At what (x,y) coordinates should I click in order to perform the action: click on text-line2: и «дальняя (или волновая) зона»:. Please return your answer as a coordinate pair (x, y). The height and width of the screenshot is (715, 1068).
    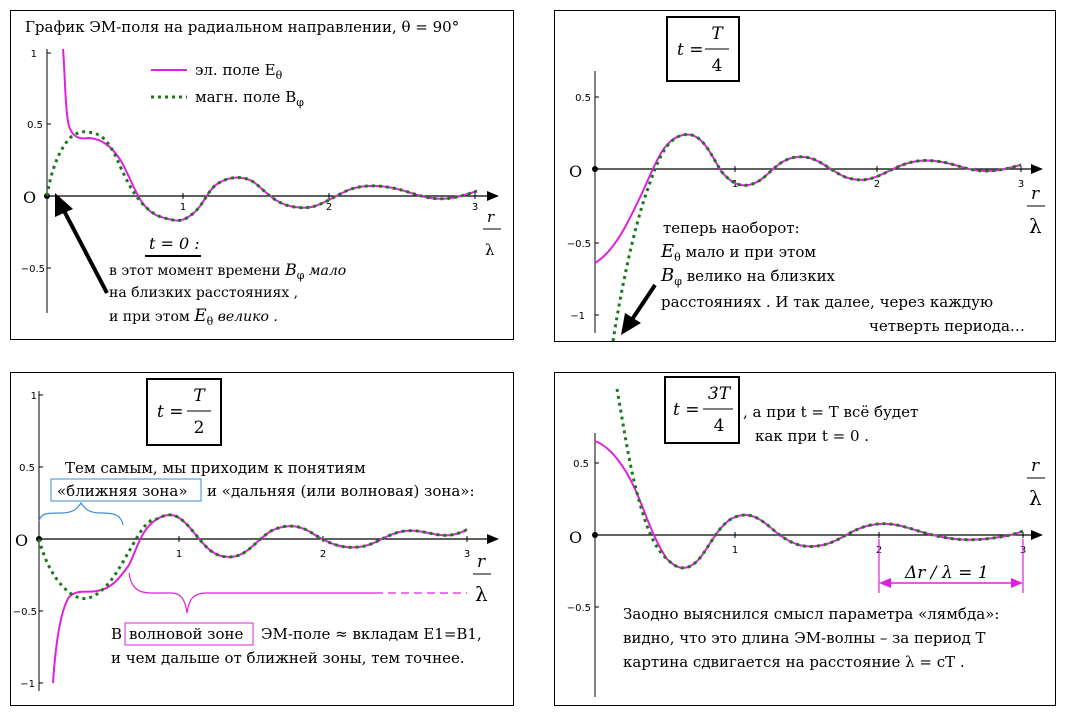
    Looking at the image, I should click on (341, 491).